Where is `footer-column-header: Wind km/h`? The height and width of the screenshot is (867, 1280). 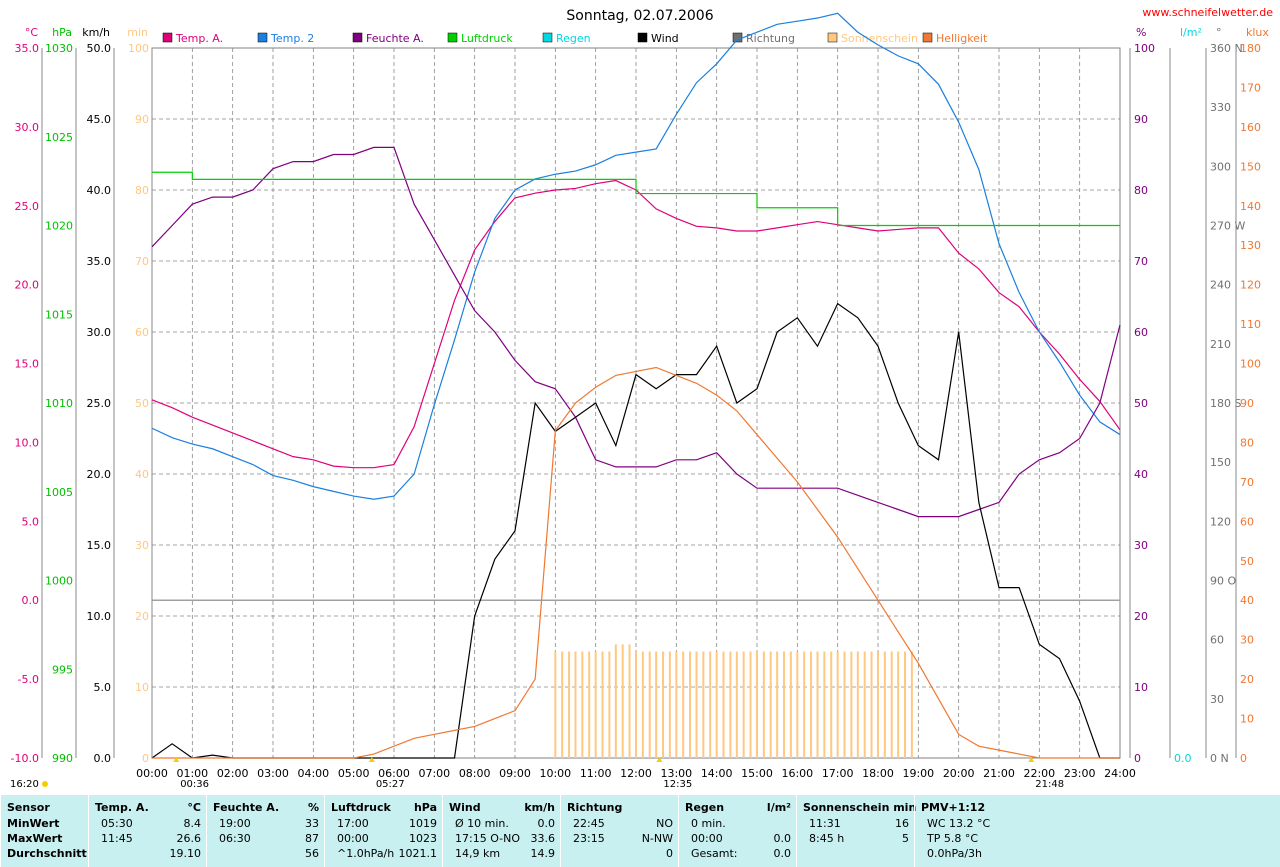 footer-column-header: Wind km/h is located at coordinates (502, 808).